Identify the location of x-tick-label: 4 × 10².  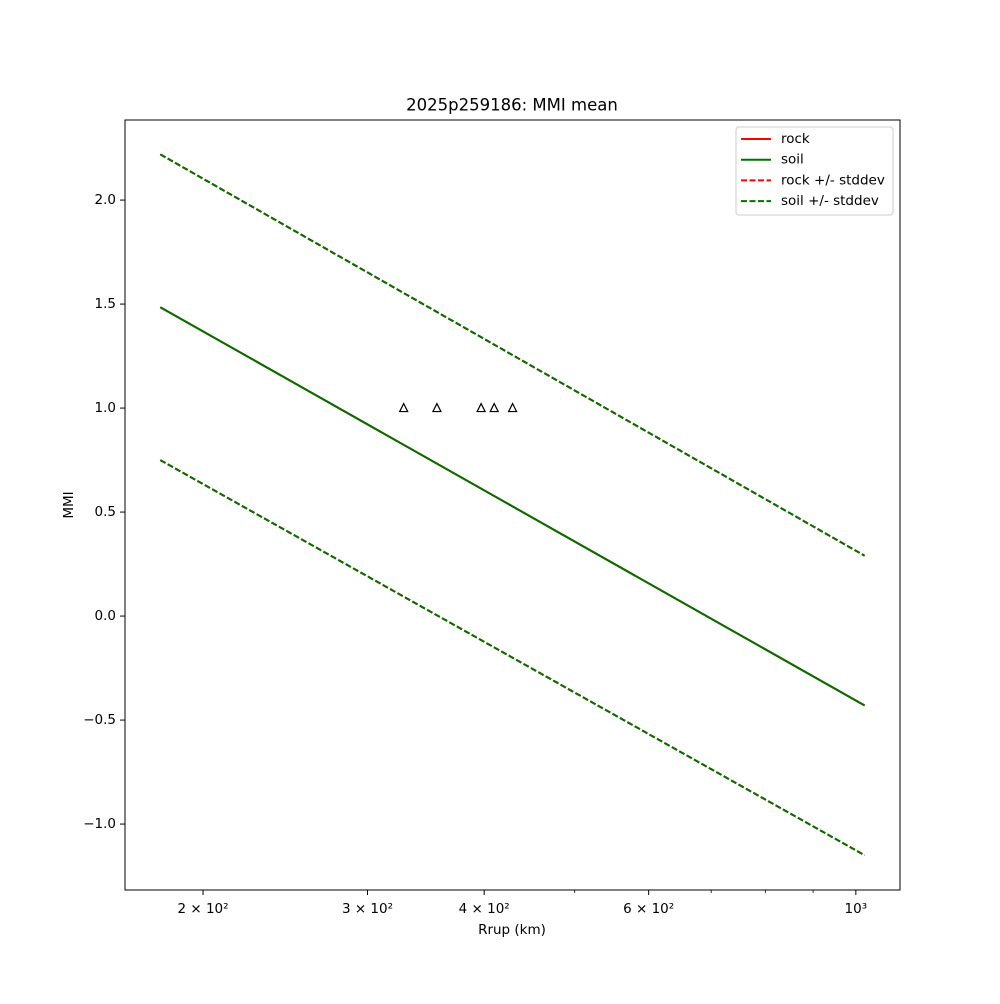
(484, 909).